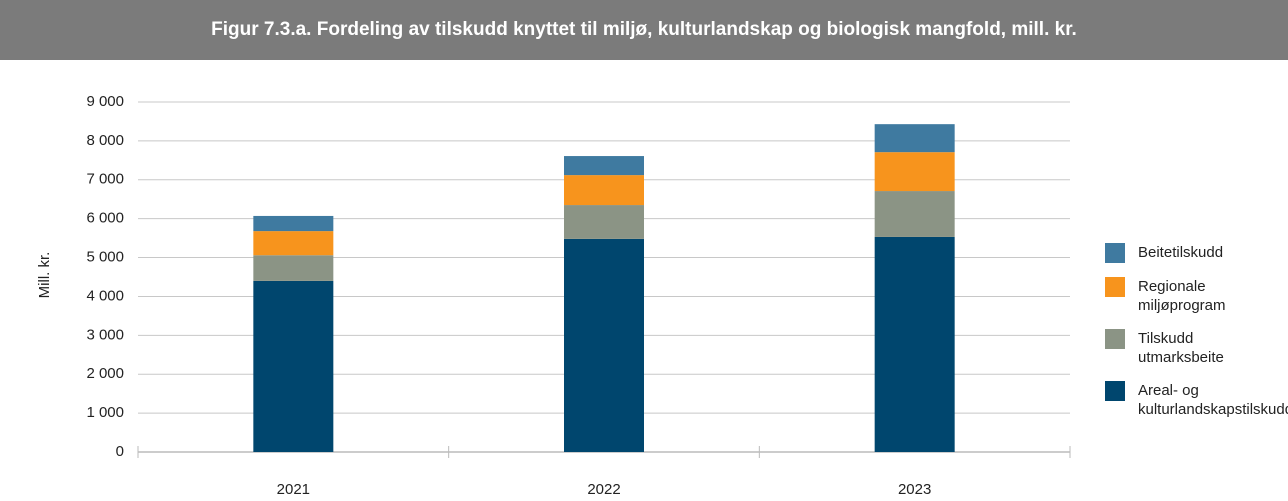 The width and height of the screenshot is (1288, 501). I want to click on x-tick-label: 2023, so click(914, 489).